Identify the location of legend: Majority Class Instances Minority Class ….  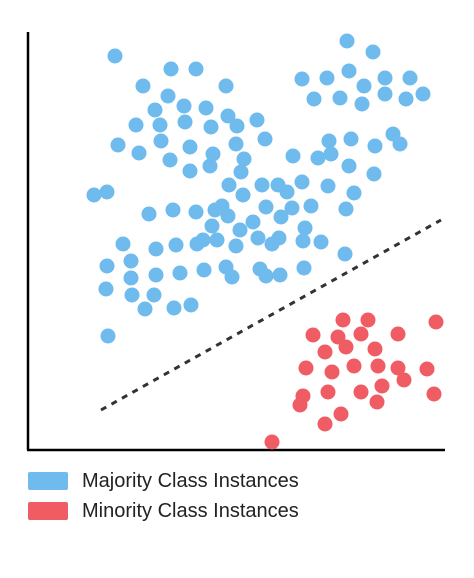
(163, 496).